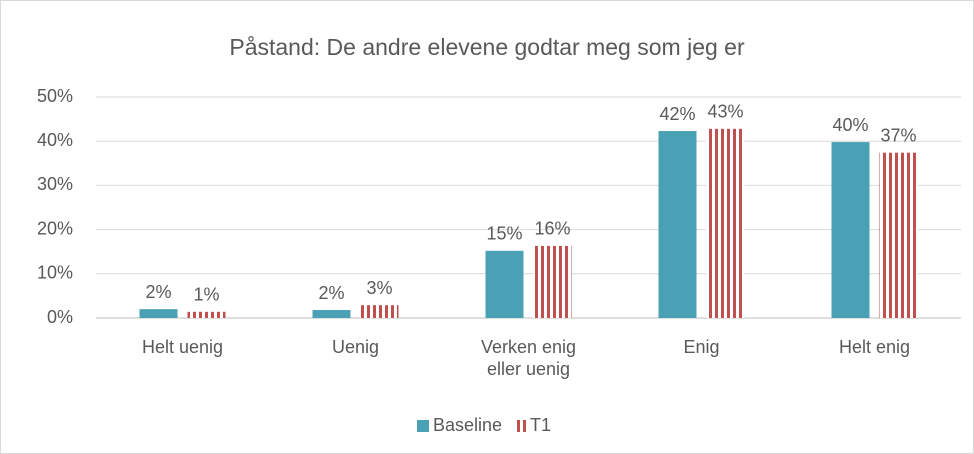 The image size is (974, 454). I want to click on data-label: 43%, so click(725, 112).